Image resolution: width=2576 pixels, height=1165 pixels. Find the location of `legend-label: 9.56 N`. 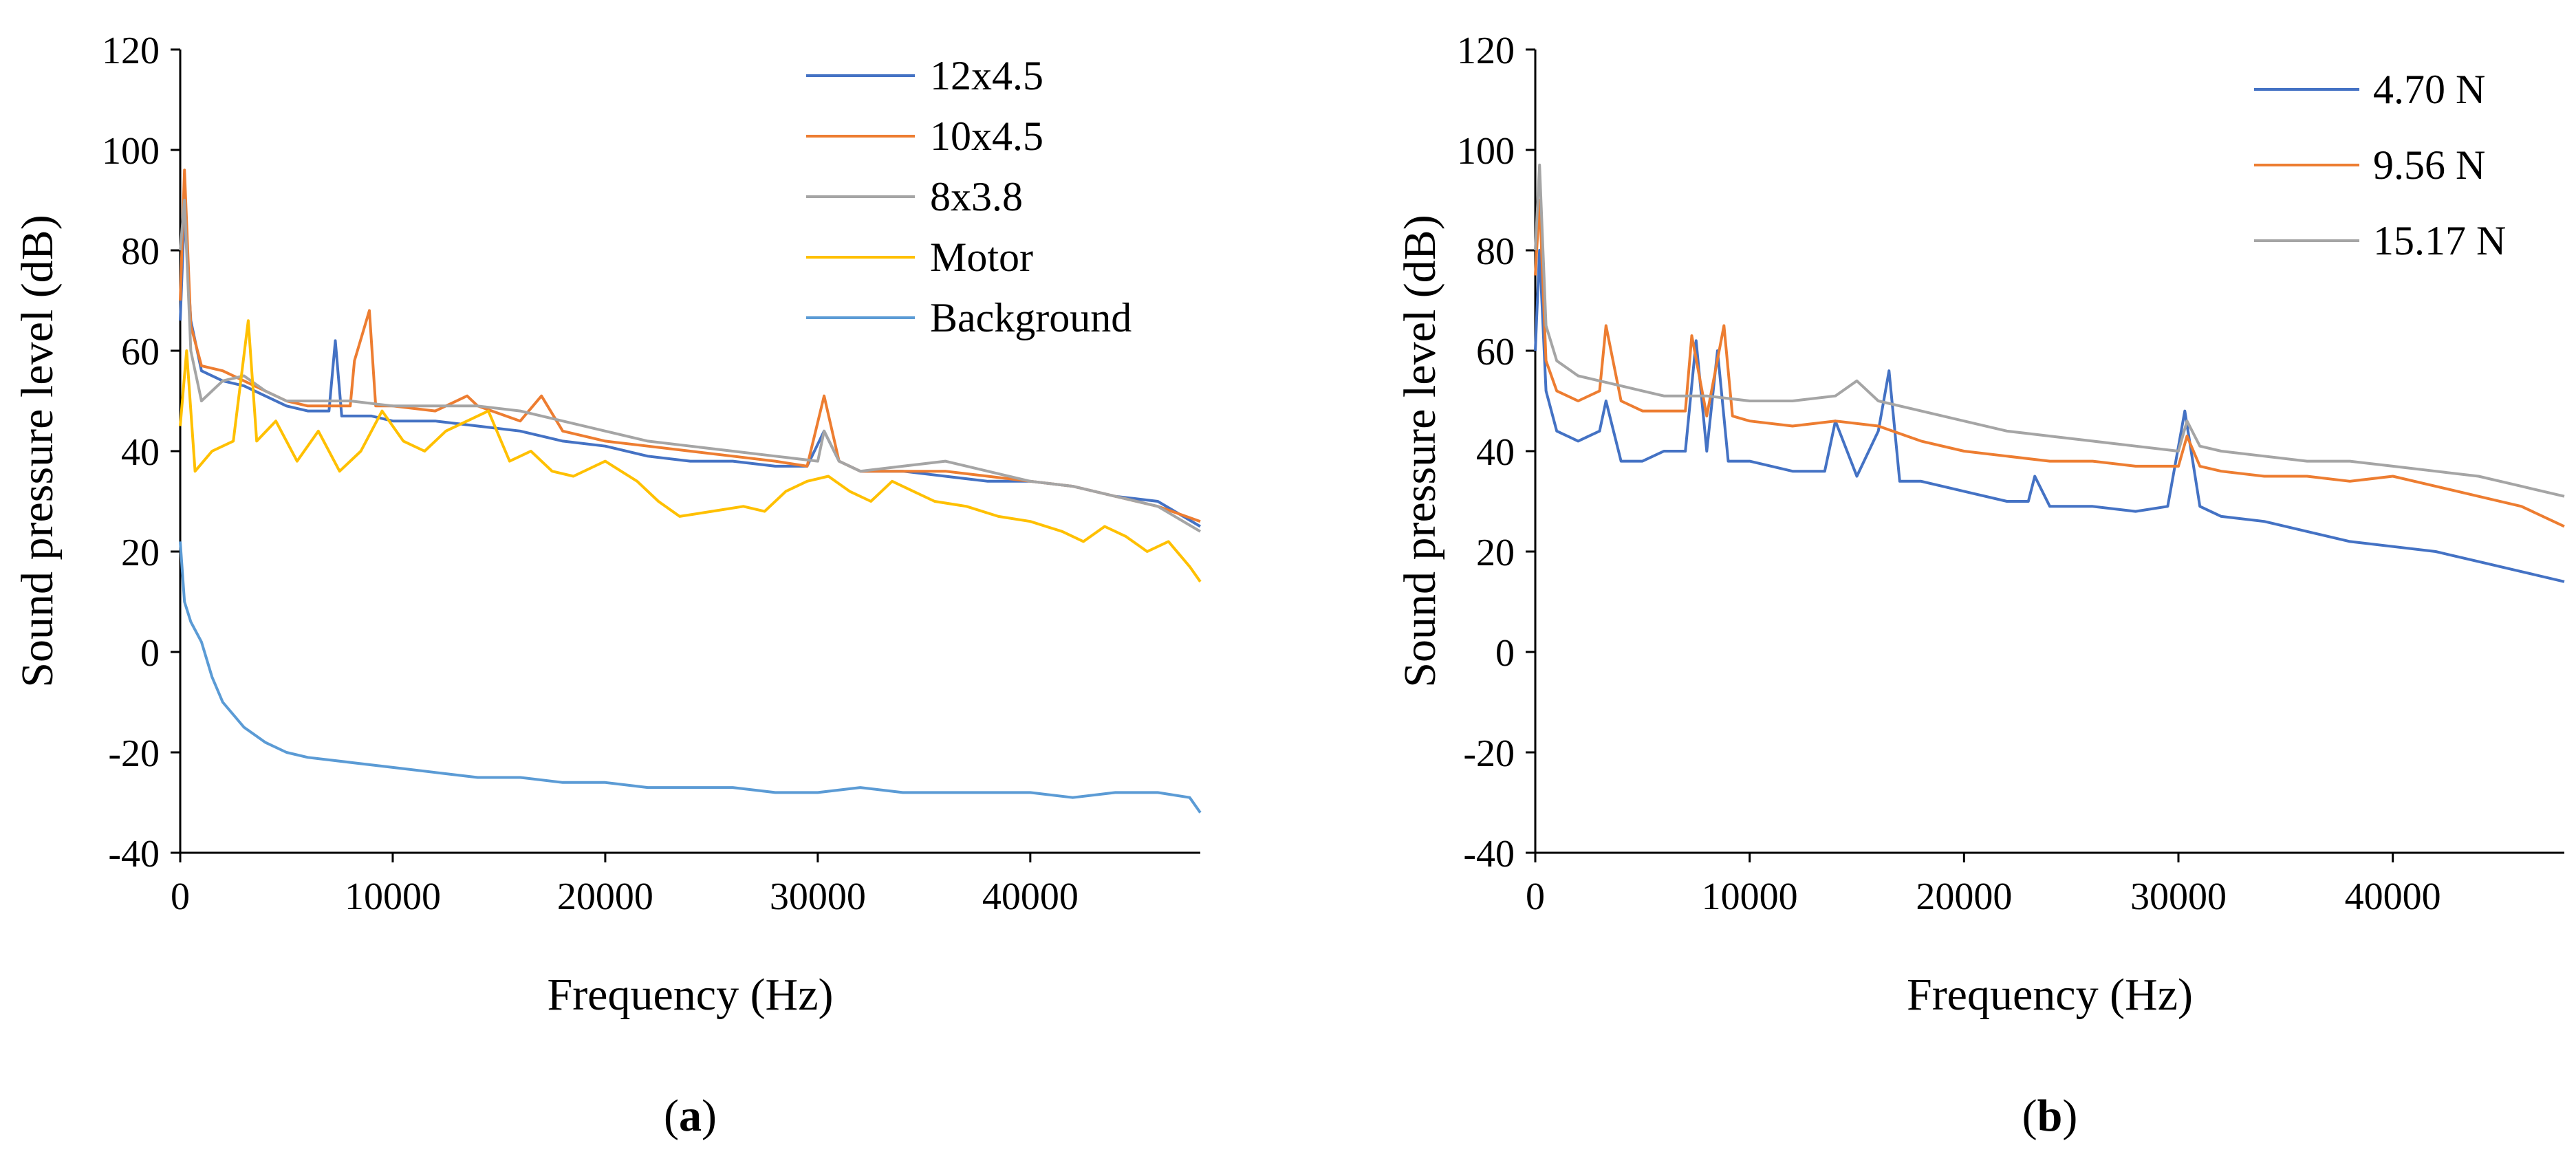

legend-label: 9.56 N is located at coordinates (2429, 165).